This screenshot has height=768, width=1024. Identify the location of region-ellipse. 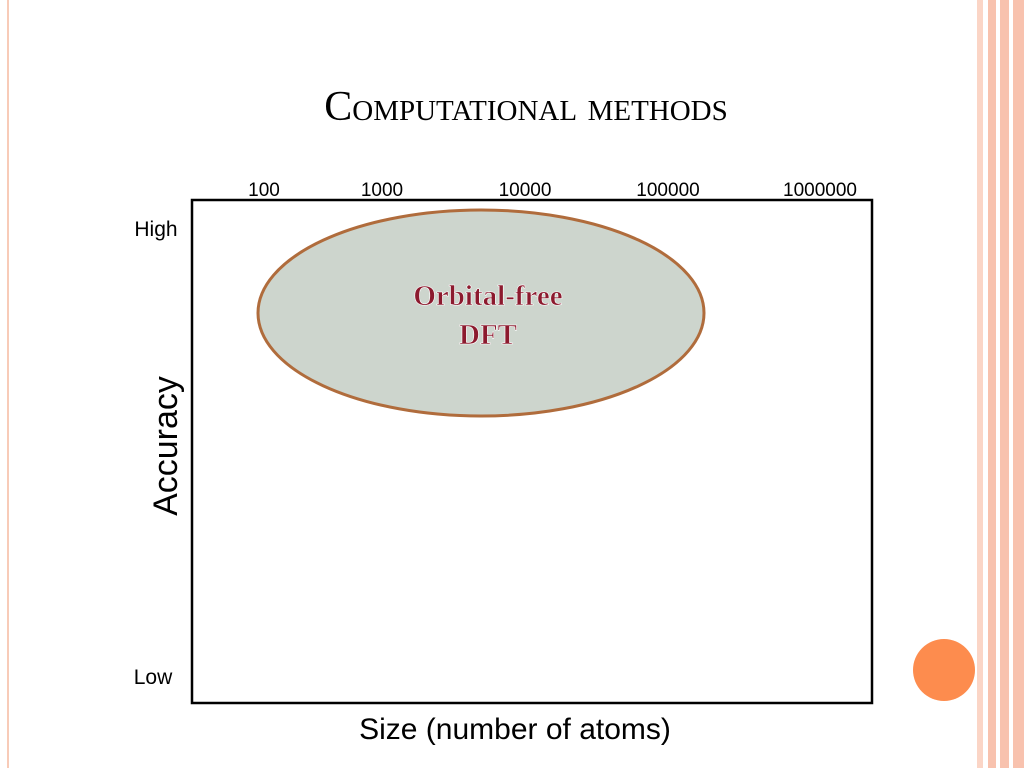
(481, 313).